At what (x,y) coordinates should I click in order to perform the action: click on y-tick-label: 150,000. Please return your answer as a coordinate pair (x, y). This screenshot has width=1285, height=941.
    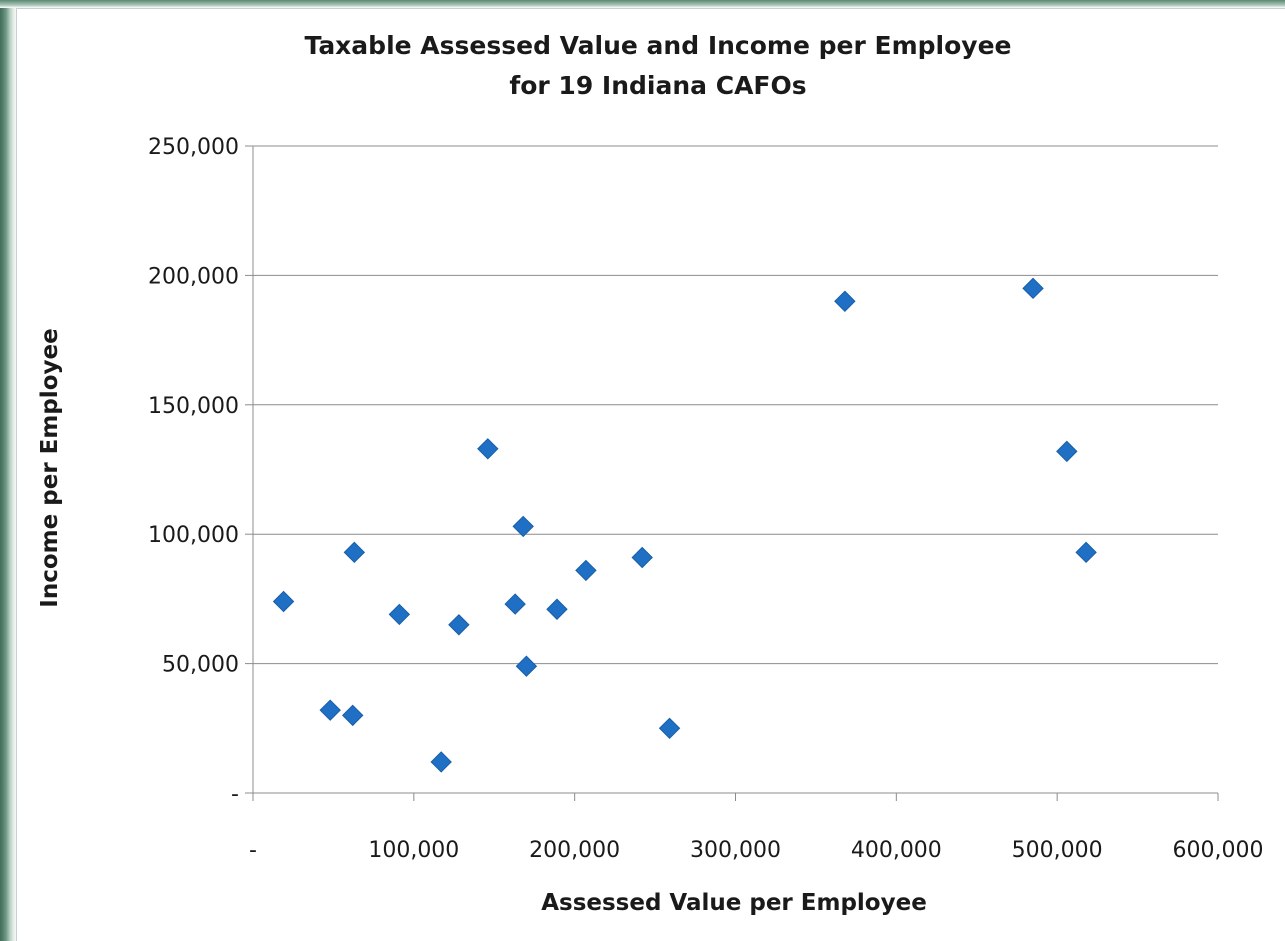
    Looking at the image, I should click on (193, 406).